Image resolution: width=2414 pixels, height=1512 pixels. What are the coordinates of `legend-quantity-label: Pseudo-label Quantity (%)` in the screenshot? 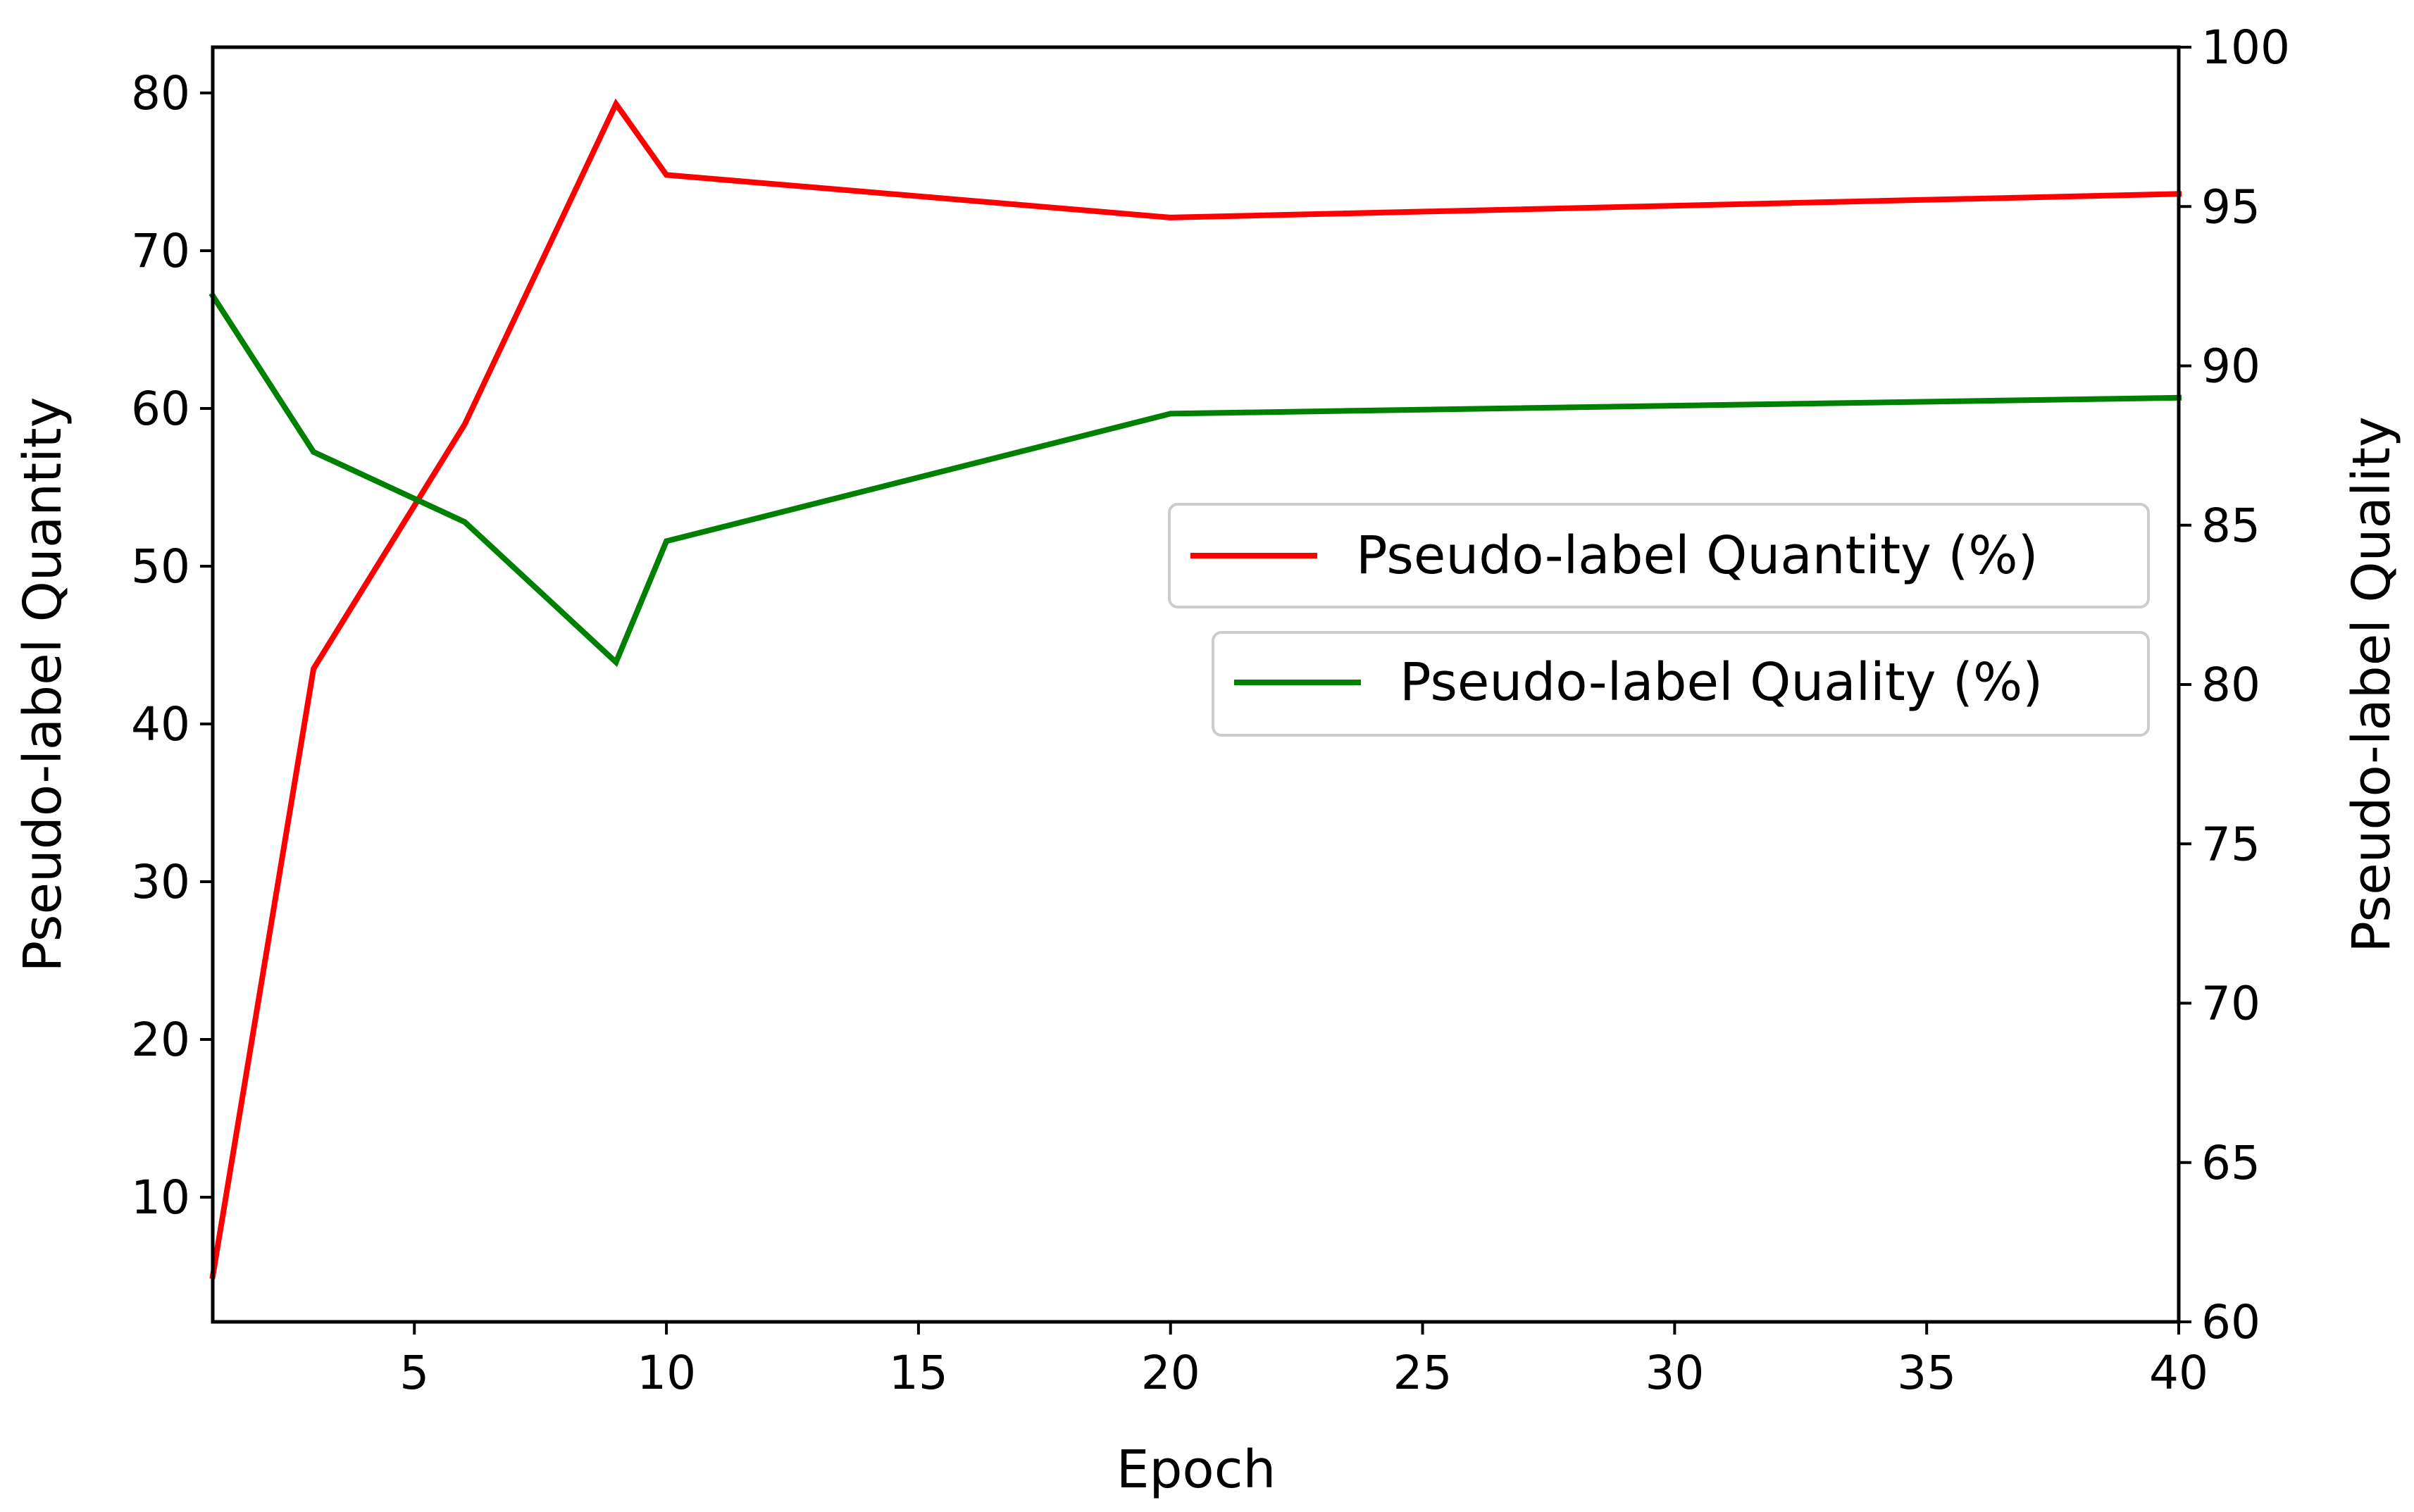 It's located at (1697, 555).